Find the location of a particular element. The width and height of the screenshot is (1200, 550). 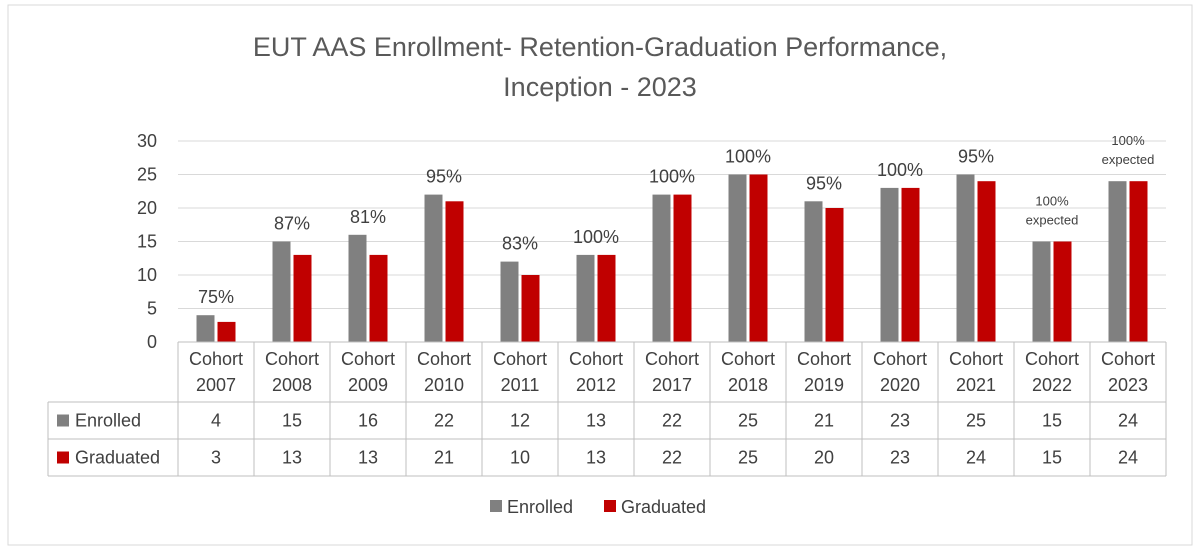

percent-label: 75% is located at coordinates (216, 297).